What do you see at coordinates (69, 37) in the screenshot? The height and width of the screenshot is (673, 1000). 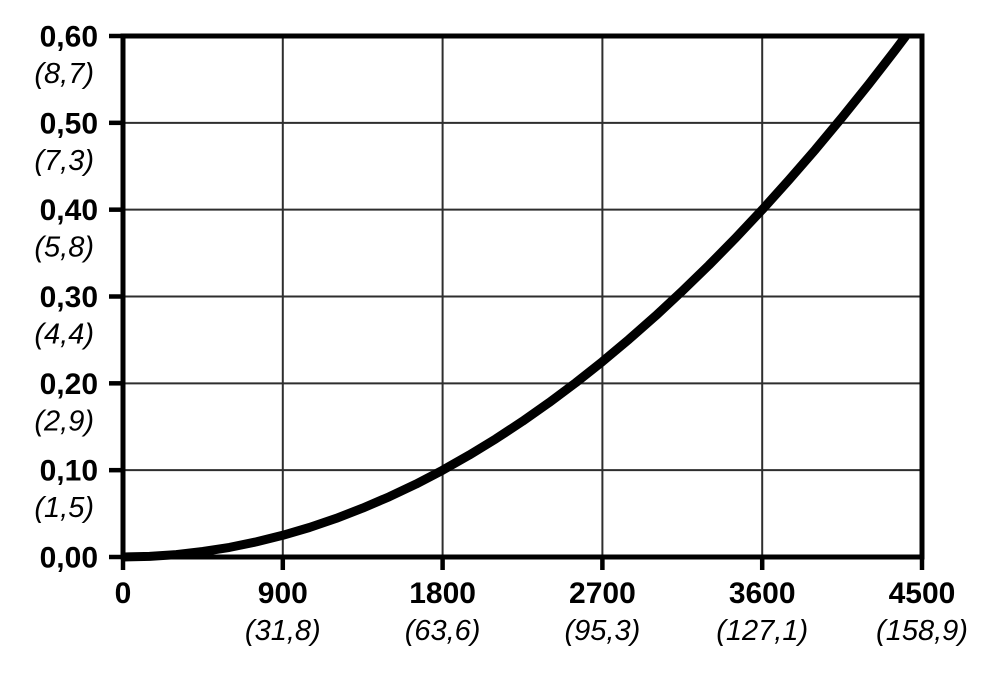 I see `y-tick-label: 0,60` at bounding box center [69, 37].